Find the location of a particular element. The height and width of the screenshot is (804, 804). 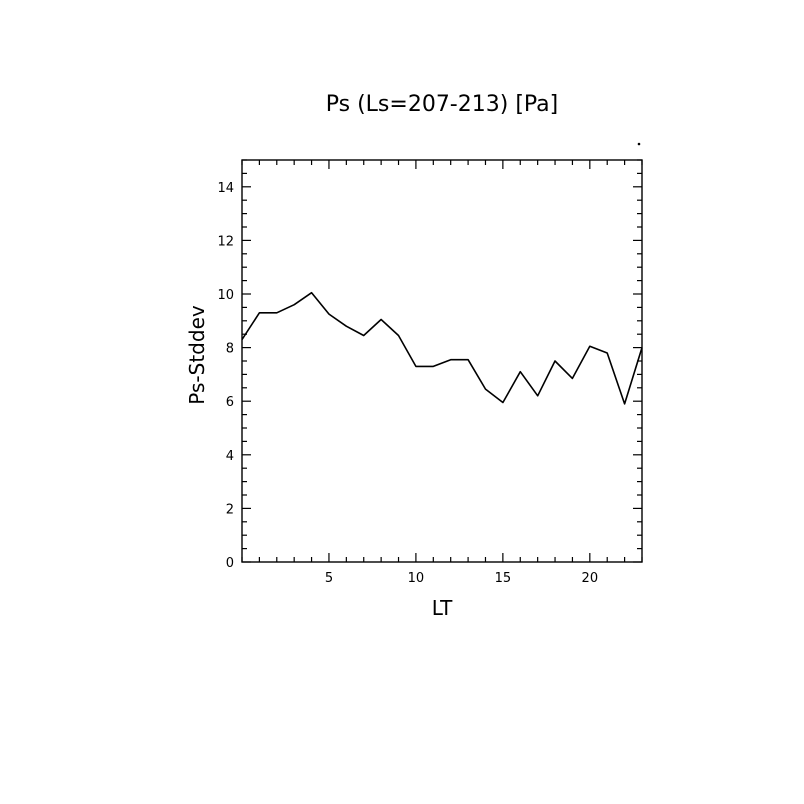

x-tick-label: 5 is located at coordinates (329, 578).